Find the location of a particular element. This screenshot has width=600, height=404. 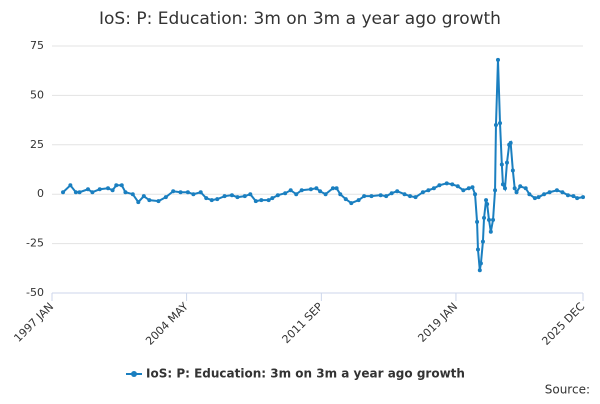

y-tick-label: 25 is located at coordinates (37, 144).